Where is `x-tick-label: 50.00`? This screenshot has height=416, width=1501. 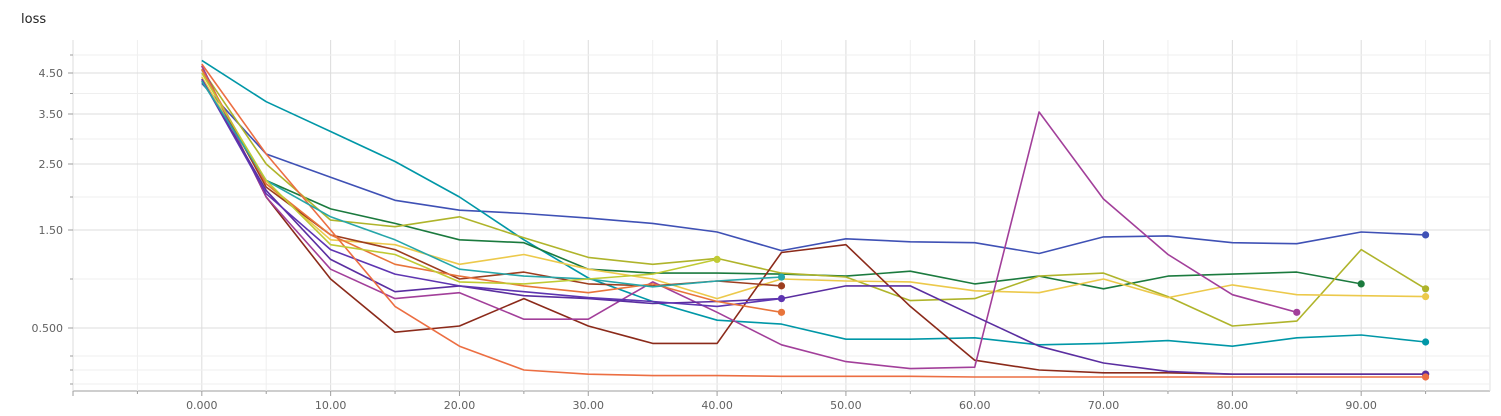
x-tick-label: 50.00 is located at coordinates (846, 405).